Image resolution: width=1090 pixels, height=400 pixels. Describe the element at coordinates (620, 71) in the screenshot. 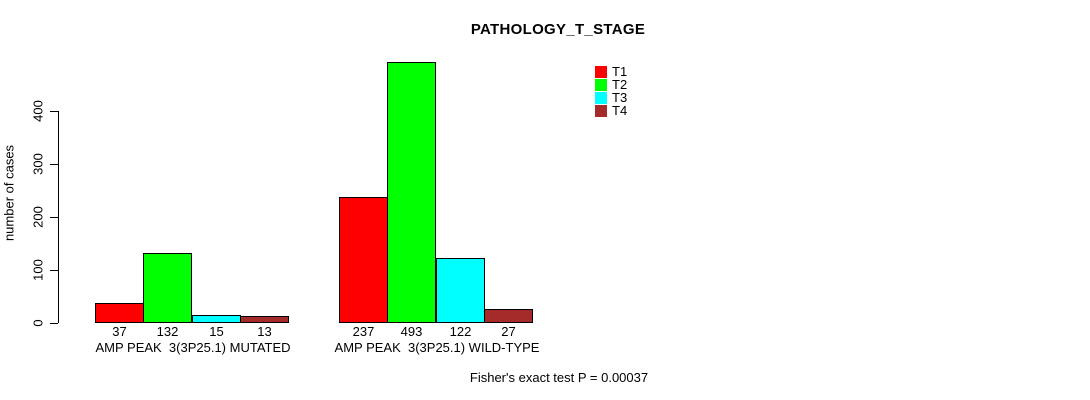

I see `legend-label-t1: T1` at that location.